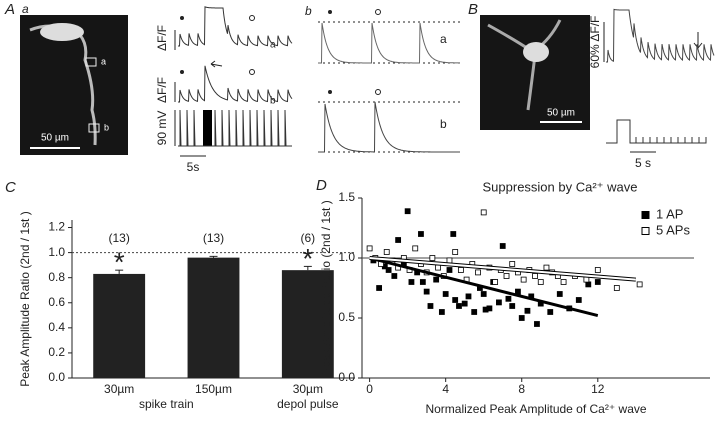  Describe the element at coordinates (56, 302) in the screenshot. I see `y-tick-label: 0.6` at that location.